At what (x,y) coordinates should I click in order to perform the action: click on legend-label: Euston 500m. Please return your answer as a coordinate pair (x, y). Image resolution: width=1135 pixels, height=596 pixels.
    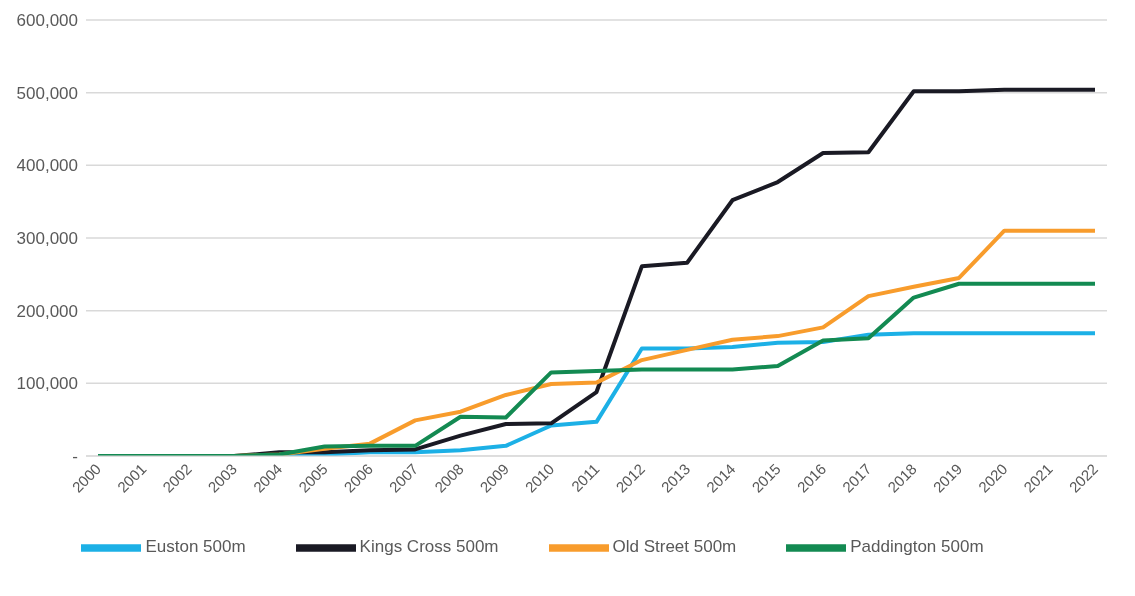
    Looking at the image, I should click on (195, 547).